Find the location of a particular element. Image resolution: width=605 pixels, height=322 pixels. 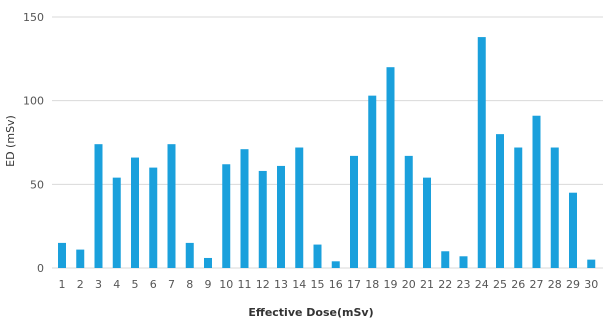

x-tick-label: 20 is located at coordinates (409, 284).